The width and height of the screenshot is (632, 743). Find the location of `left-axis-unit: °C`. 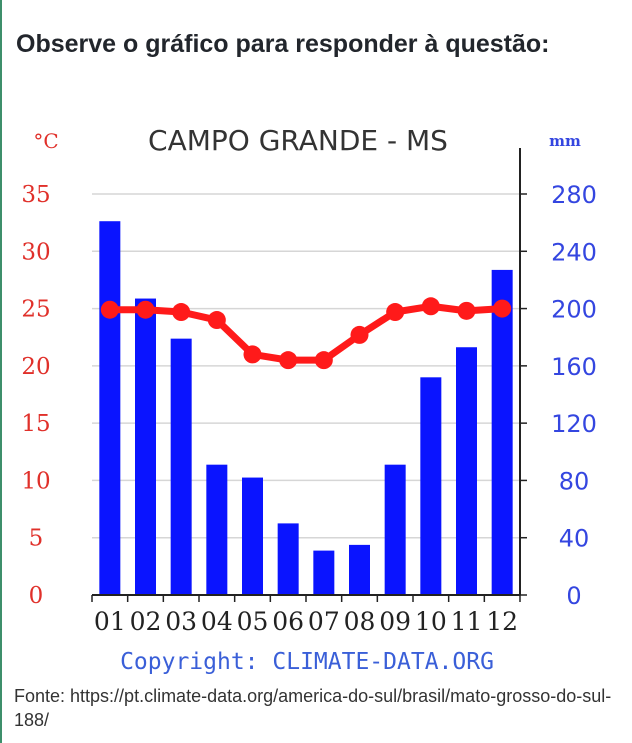

left-axis-unit: °C is located at coordinates (45, 141).